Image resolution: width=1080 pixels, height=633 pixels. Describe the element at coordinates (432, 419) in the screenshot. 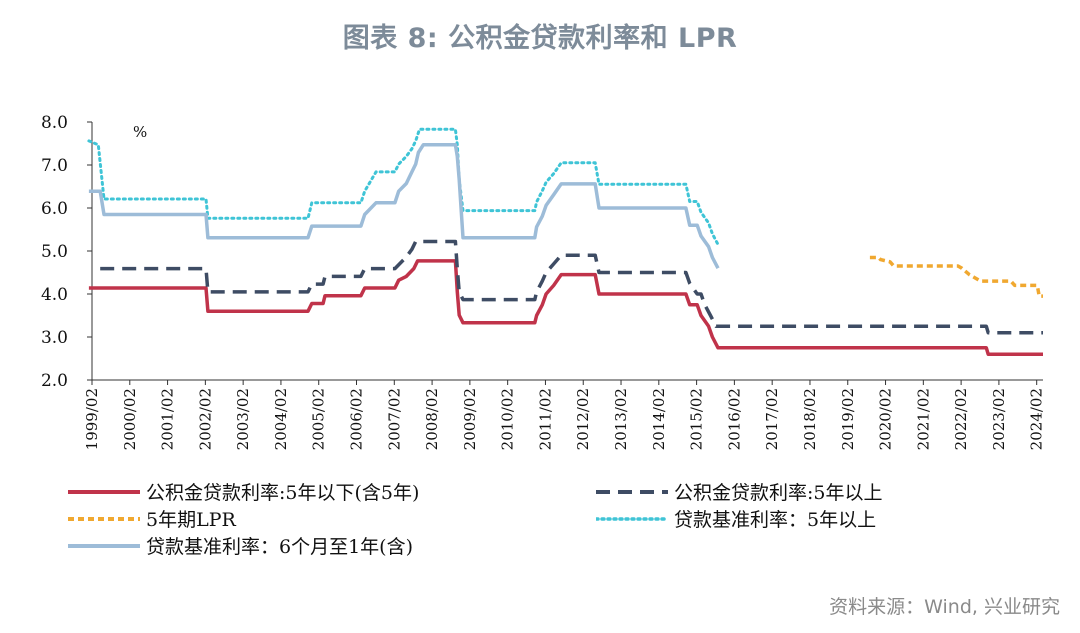

I see `x-tick-label: 2008/02` at that location.